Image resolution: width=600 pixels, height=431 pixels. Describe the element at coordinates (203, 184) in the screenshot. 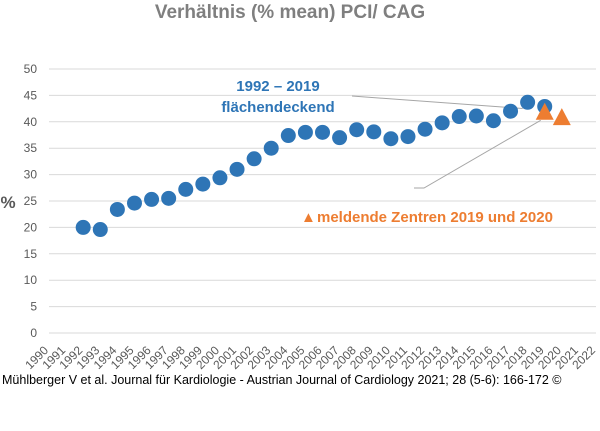

I see `point-1999` at that location.